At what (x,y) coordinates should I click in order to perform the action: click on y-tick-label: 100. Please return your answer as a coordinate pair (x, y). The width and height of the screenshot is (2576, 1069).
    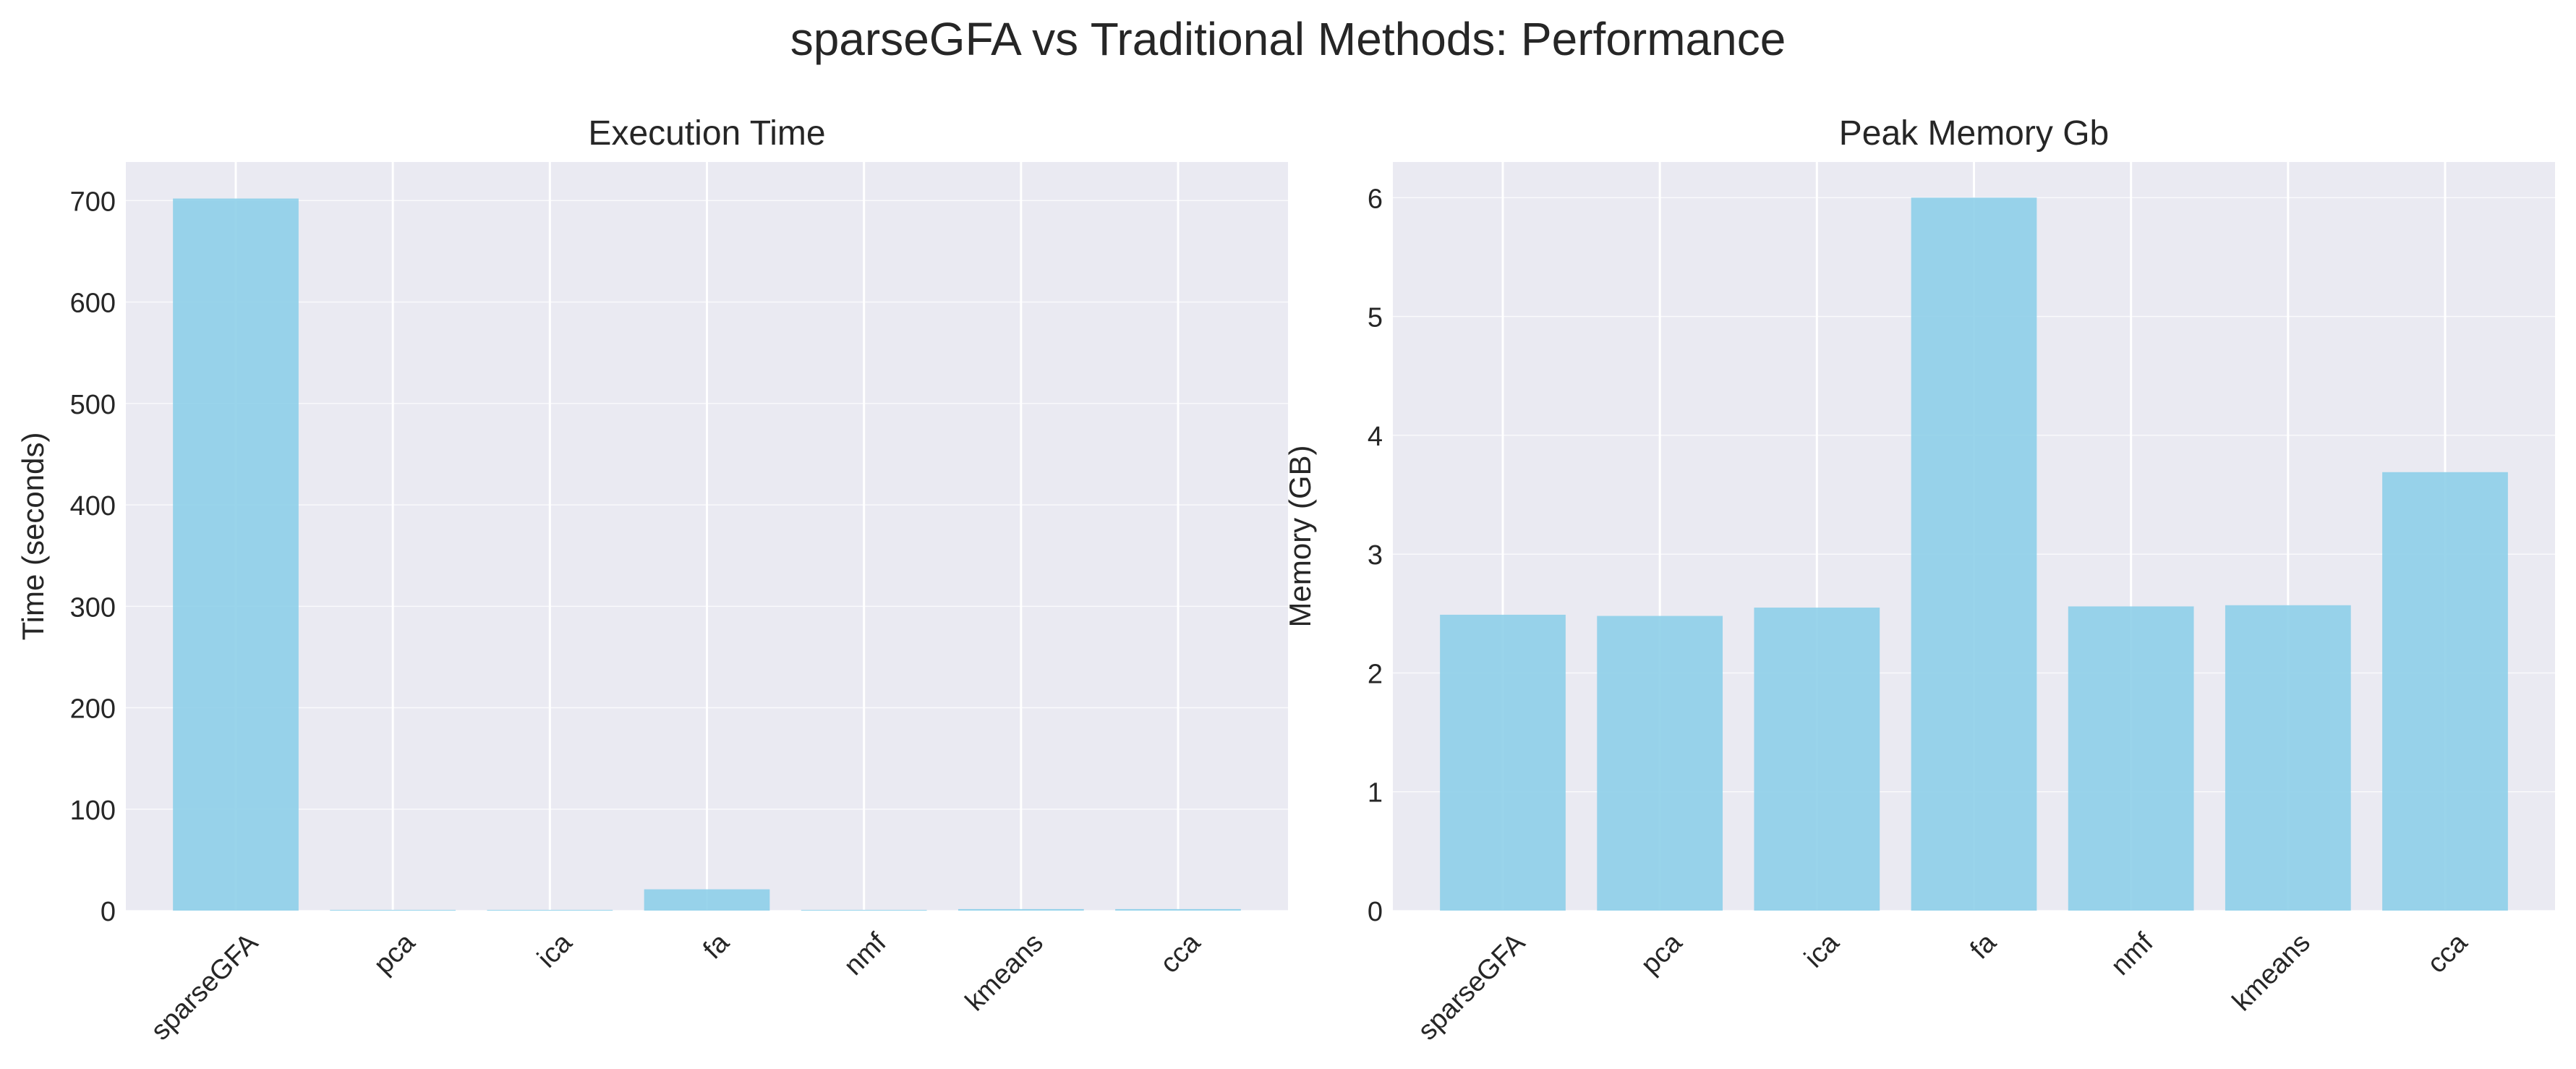
    Looking at the image, I should click on (93, 811).